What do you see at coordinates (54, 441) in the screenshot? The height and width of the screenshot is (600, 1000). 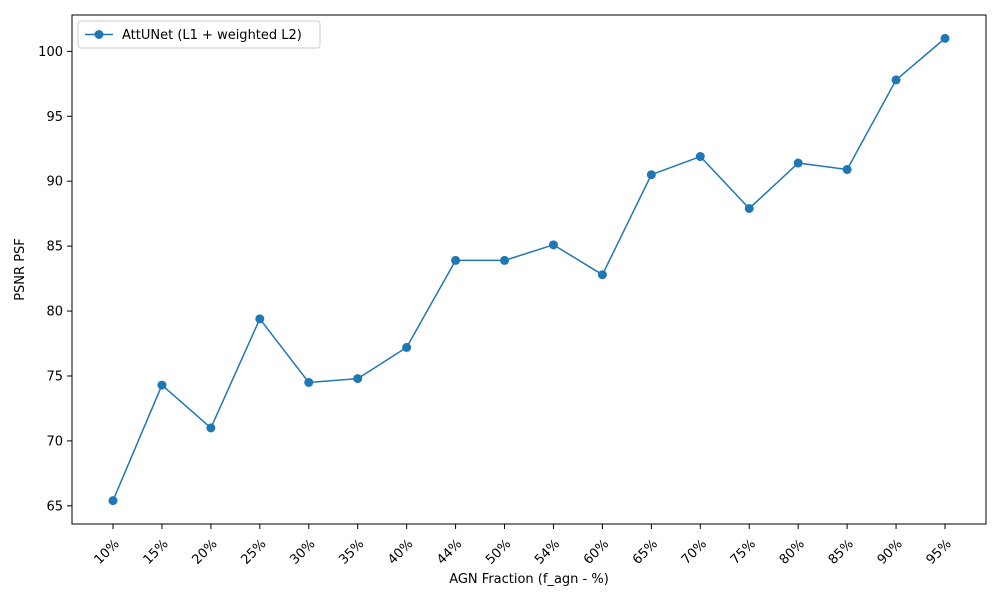 I see `y-tick-label: 70` at bounding box center [54, 441].